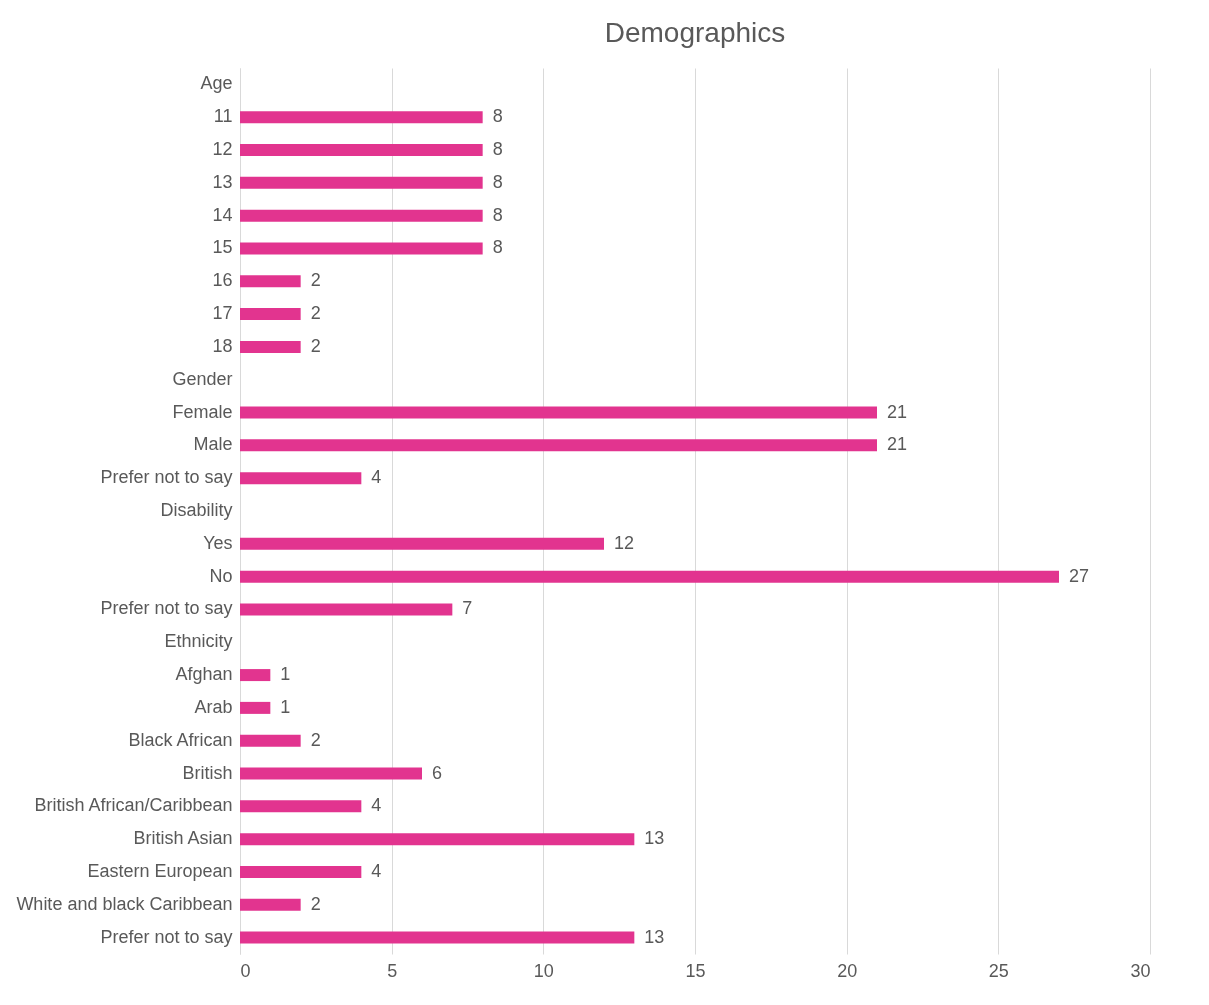  Describe the element at coordinates (624, 542) in the screenshot. I see `data-label: 12` at that location.